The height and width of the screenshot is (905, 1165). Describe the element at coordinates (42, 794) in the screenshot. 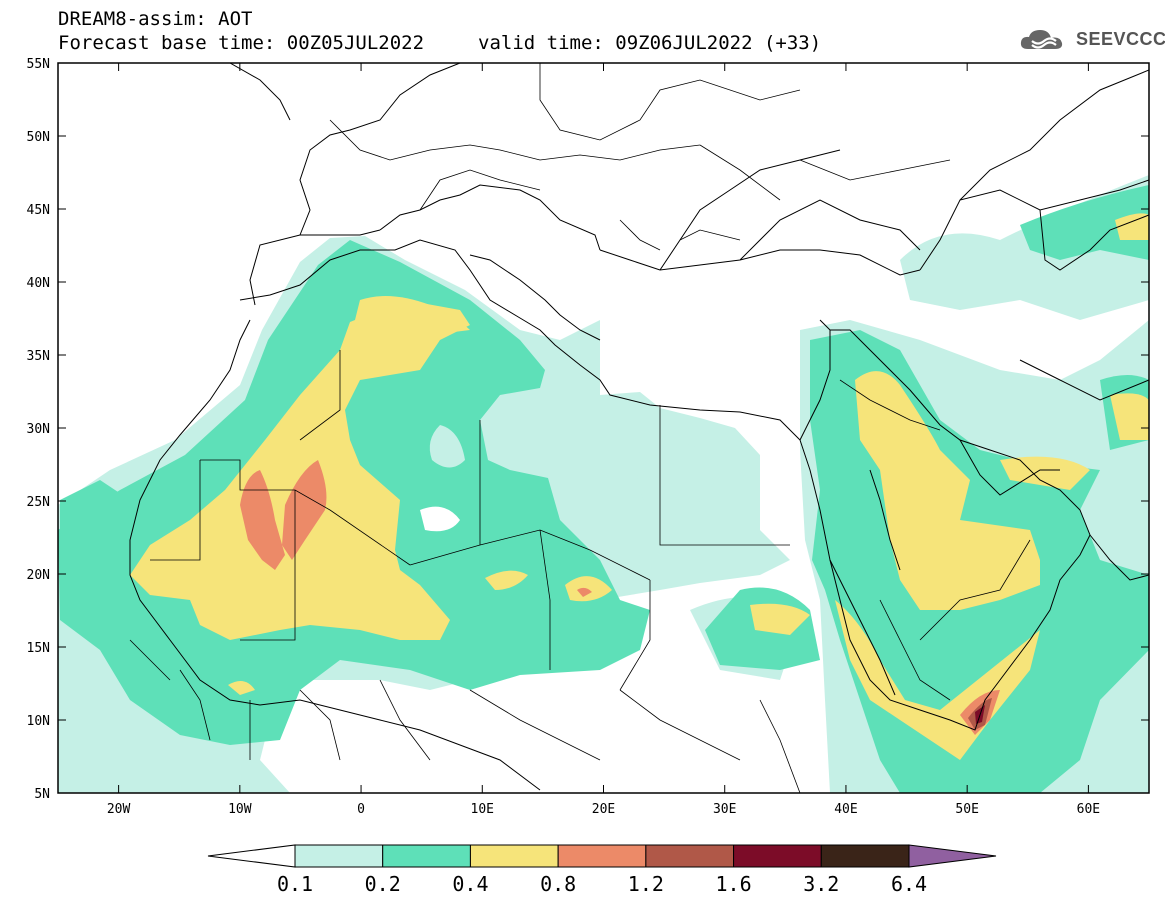

I see `lat-label: 5N` at that location.